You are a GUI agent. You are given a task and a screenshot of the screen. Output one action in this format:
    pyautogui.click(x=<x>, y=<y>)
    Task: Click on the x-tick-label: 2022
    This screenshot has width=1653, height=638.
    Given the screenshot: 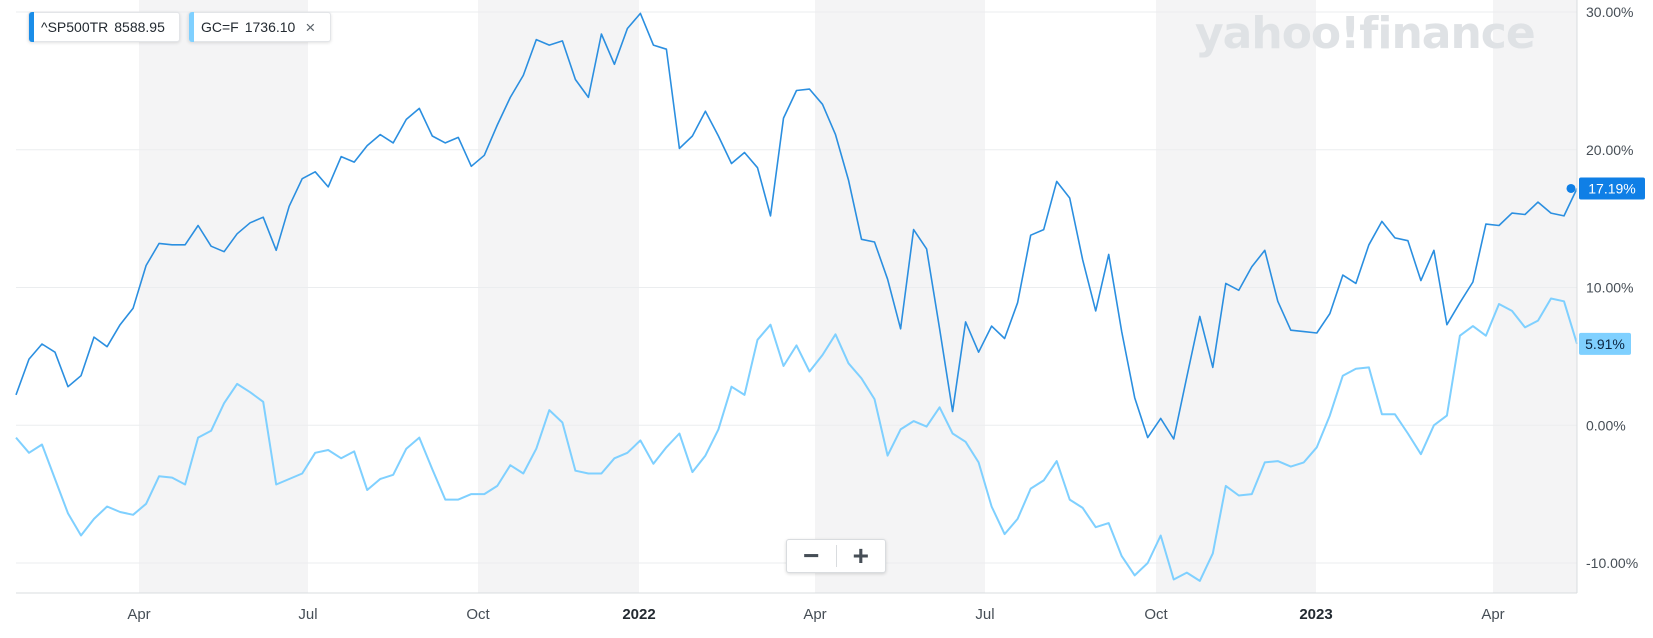 What is the action you would take?
    pyautogui.click(x=638, y=614)
    